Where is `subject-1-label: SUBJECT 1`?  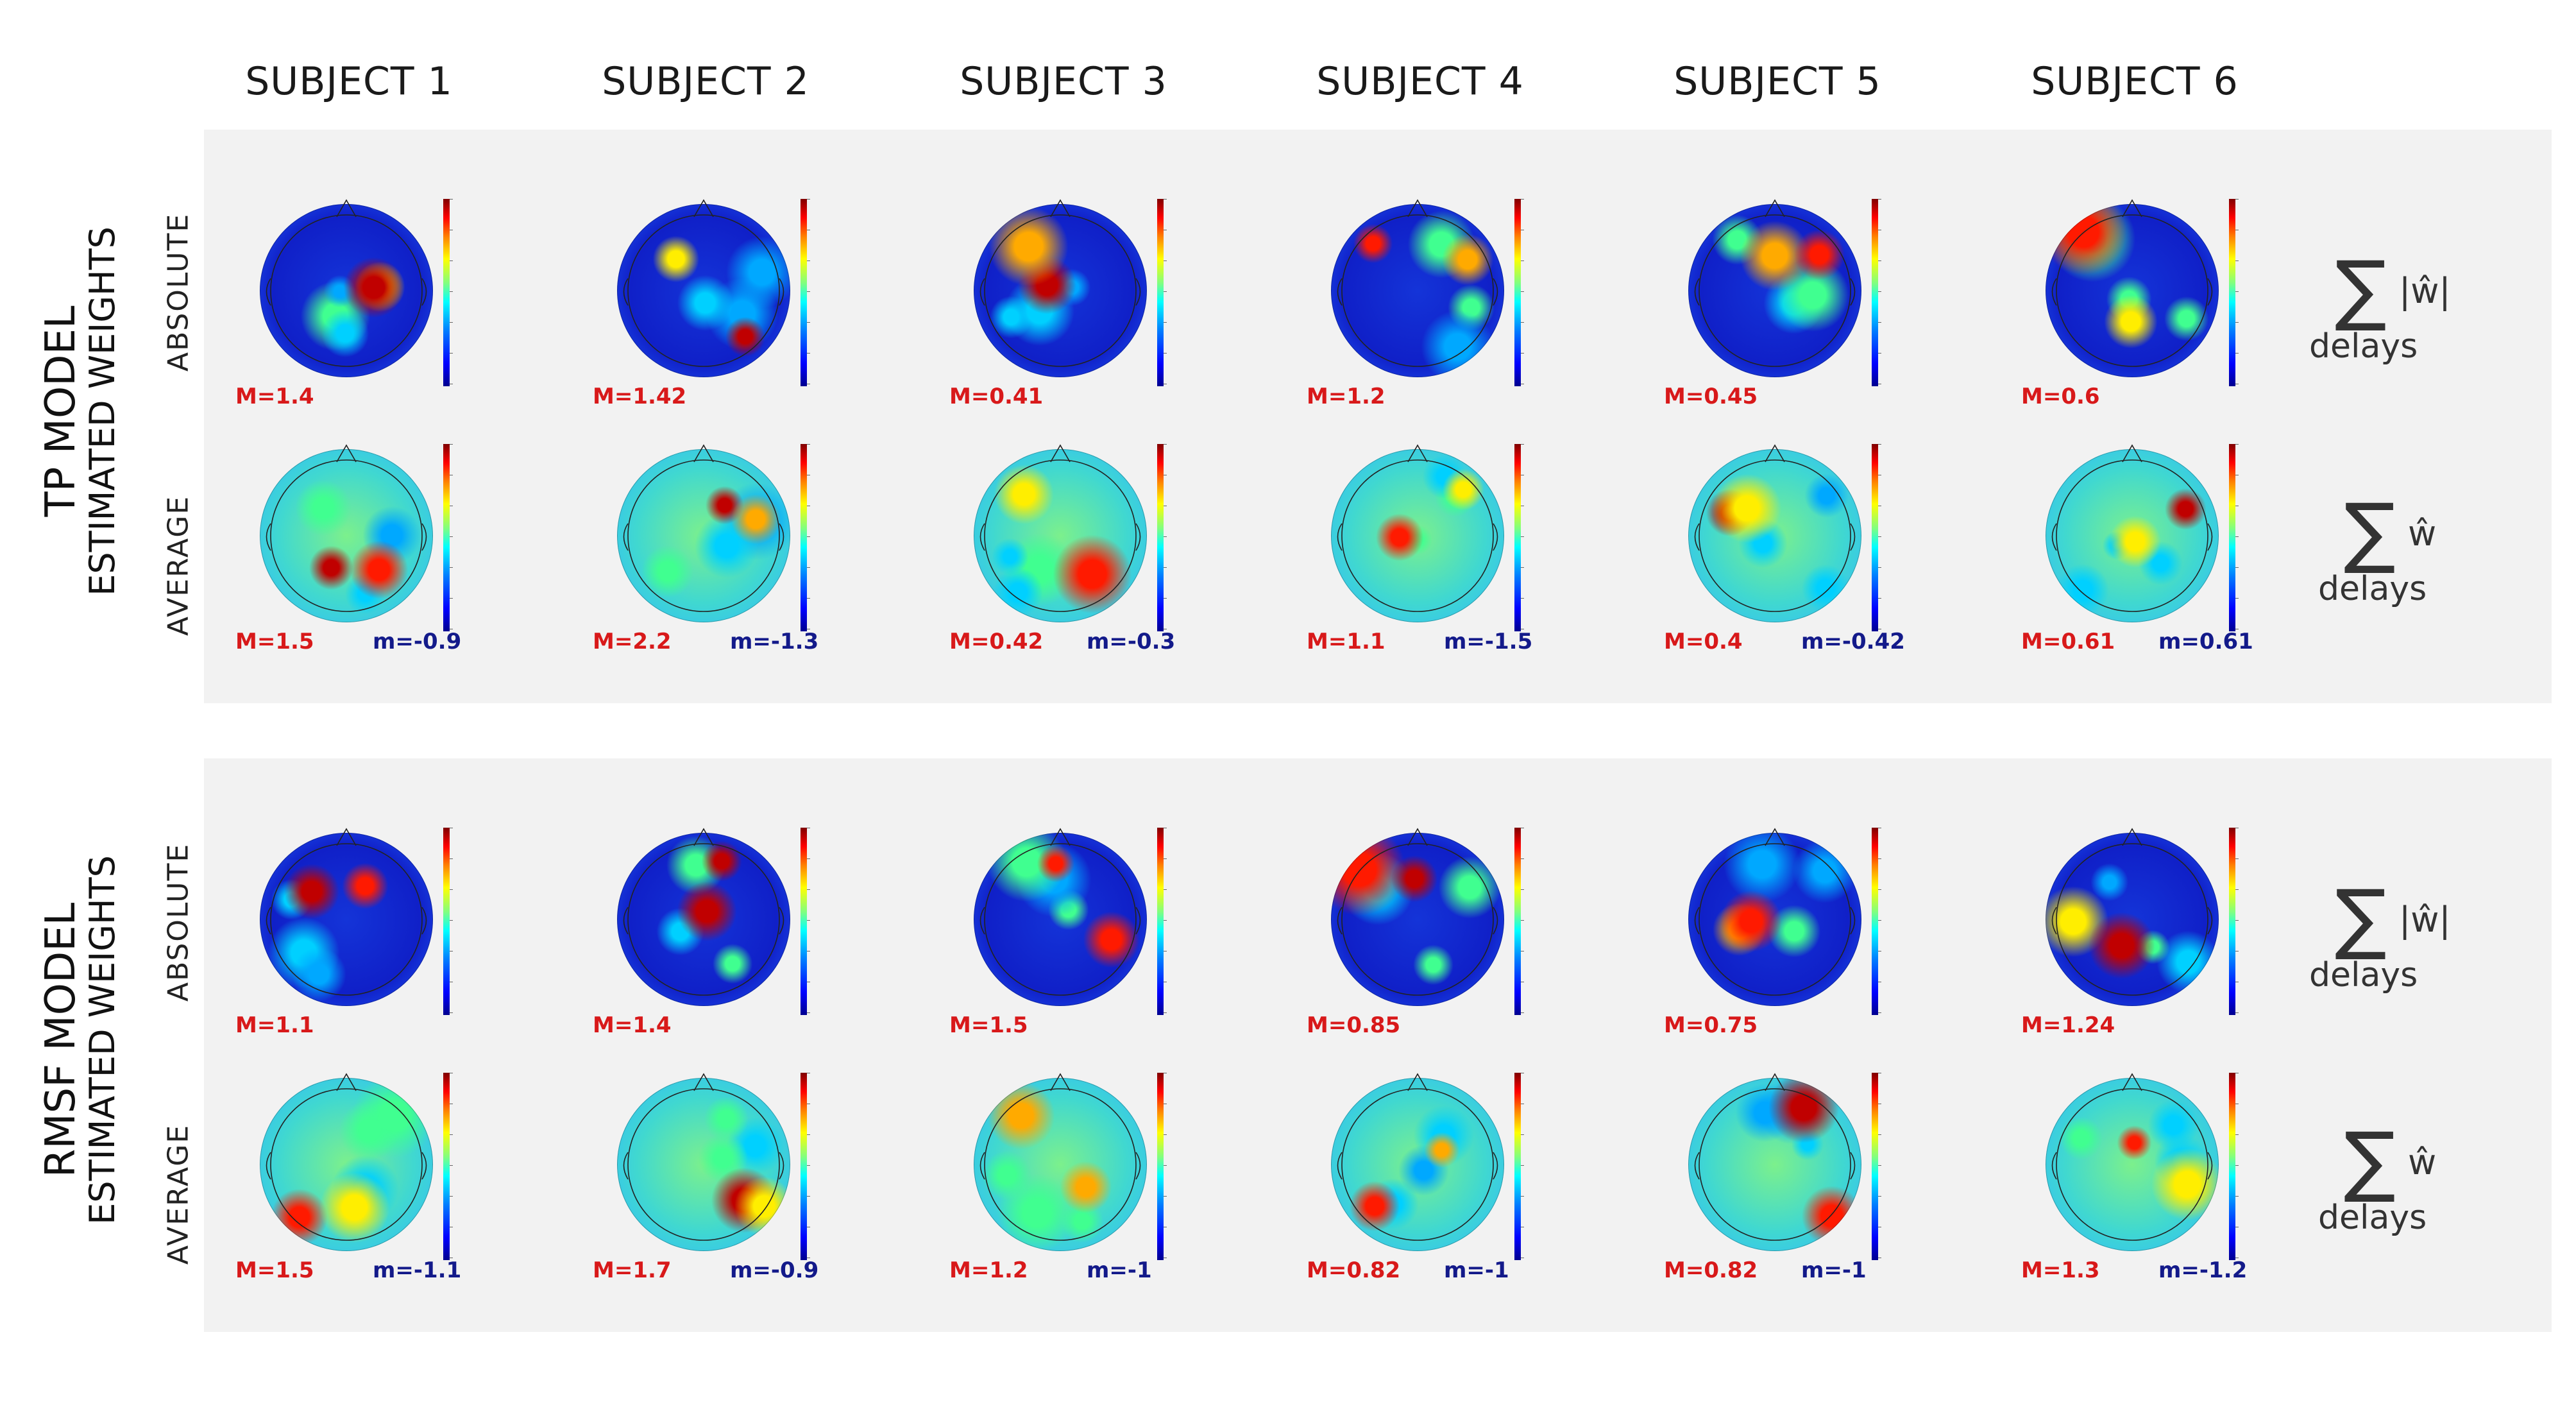
subject-1-label: SUBJECT 1 is located at coordinates (349, 81).